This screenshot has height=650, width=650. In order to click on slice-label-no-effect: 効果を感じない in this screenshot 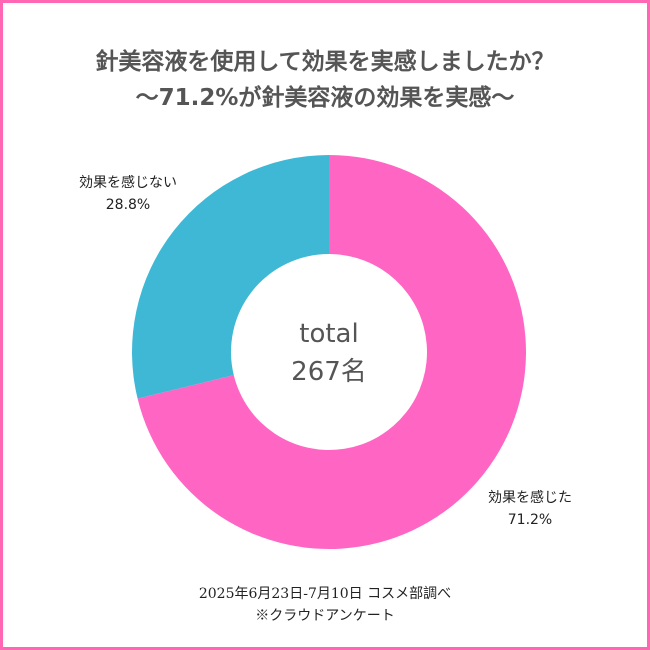, I will do `click(128, 182)`.